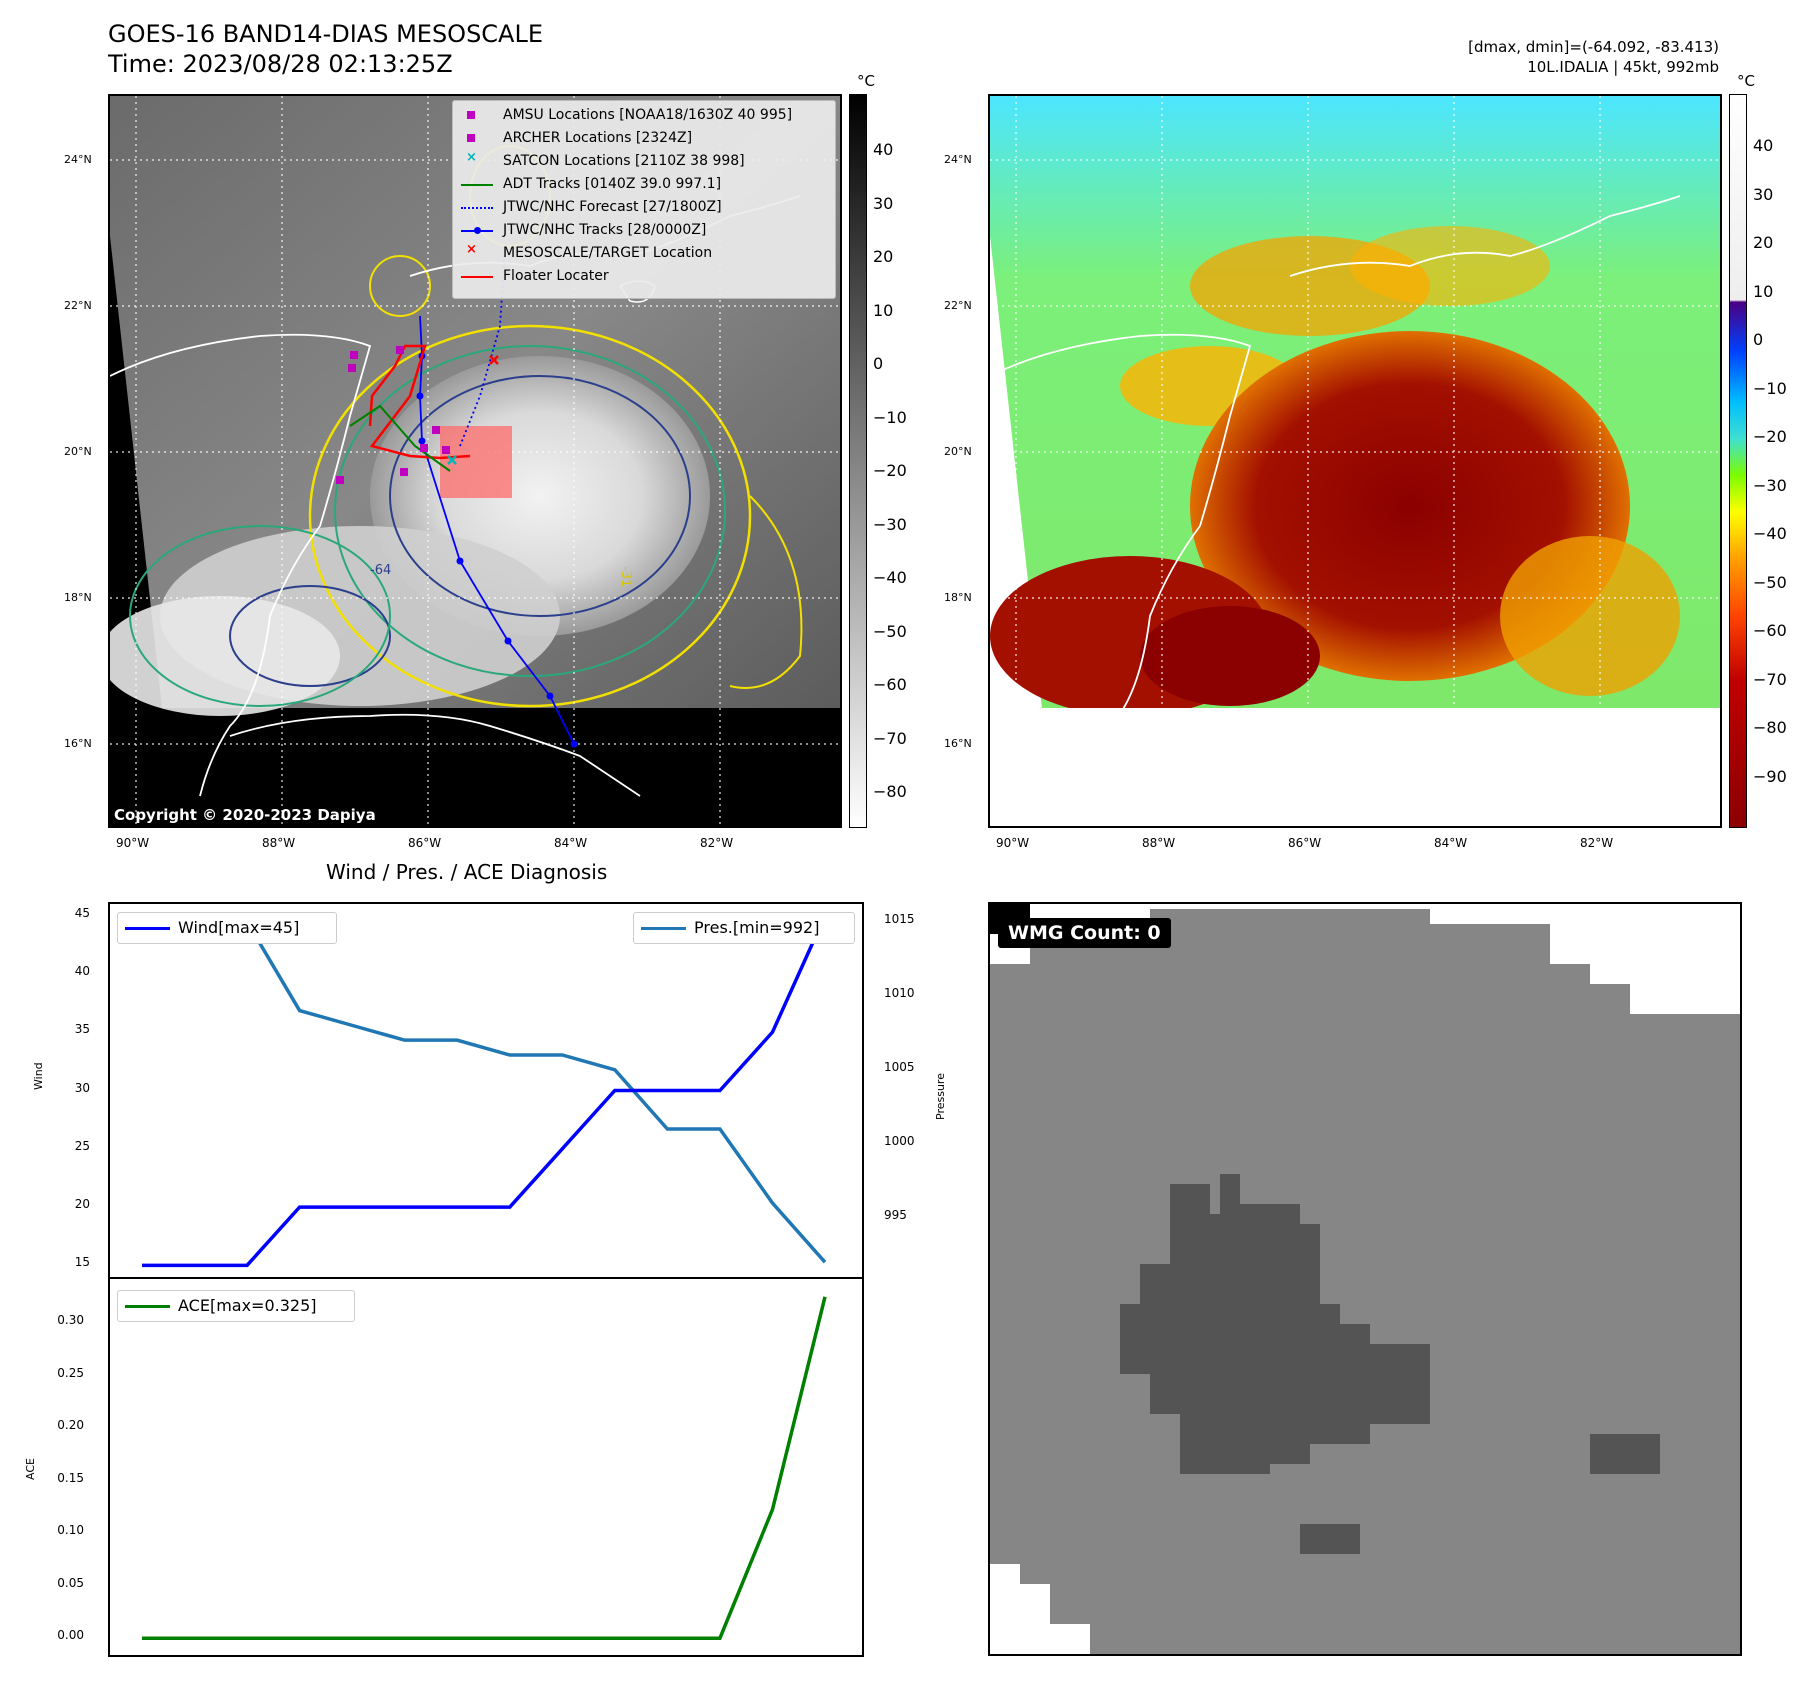 This screenshot has height=1684, width=1801. I want to click on adt-track, so click(400, 438).